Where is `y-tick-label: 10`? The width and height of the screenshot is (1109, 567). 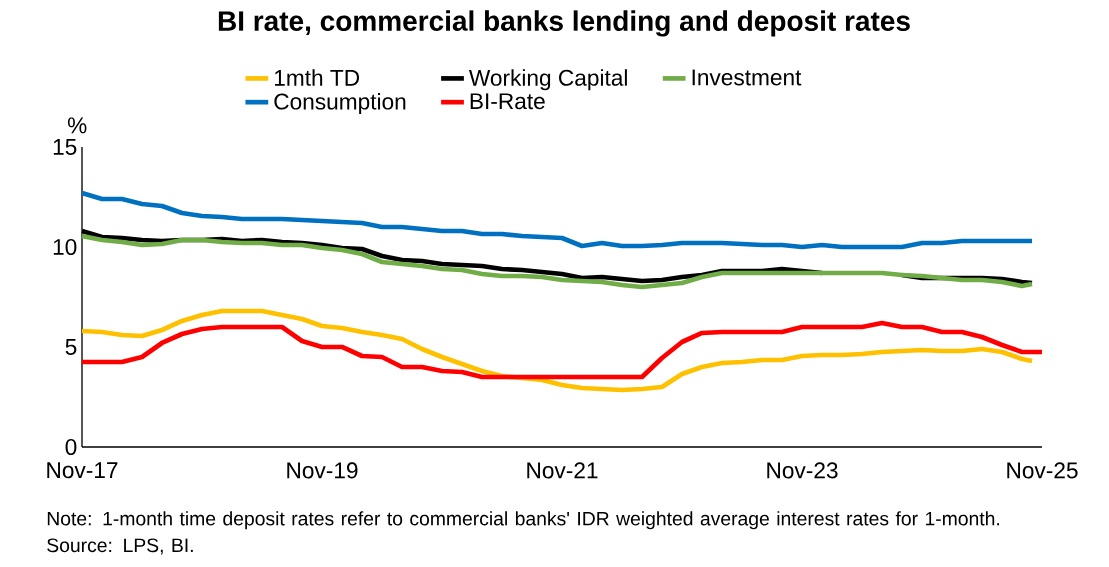 y-tick-label: 10 is located at coordinates (65, 247).